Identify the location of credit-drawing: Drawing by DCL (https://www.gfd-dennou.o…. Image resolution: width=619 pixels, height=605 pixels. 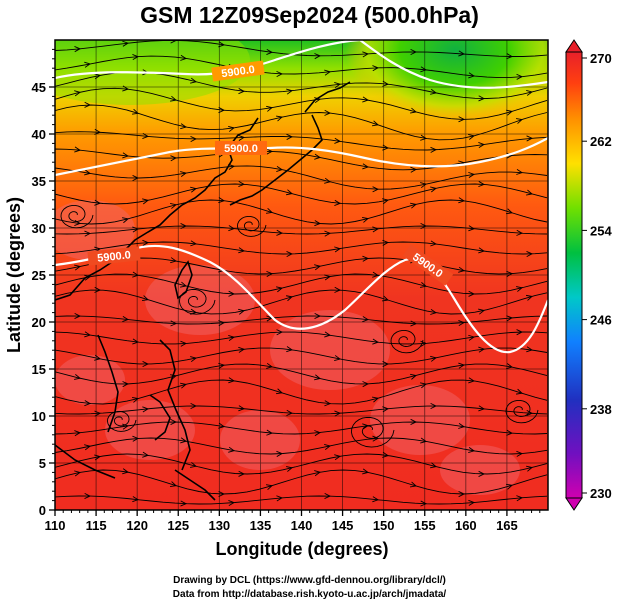
(309, 580).